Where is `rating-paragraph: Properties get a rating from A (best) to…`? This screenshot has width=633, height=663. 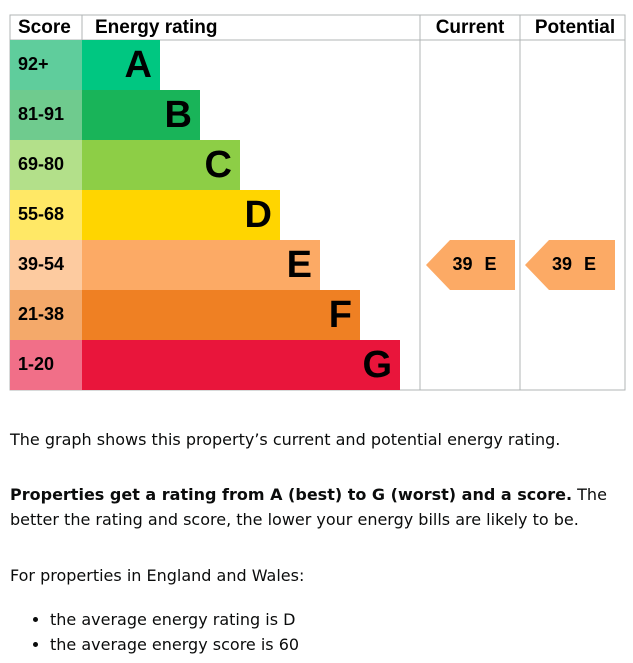
rating-paragraph: Properties get a rating from A (best) to… is located at coordinates (317, 507).